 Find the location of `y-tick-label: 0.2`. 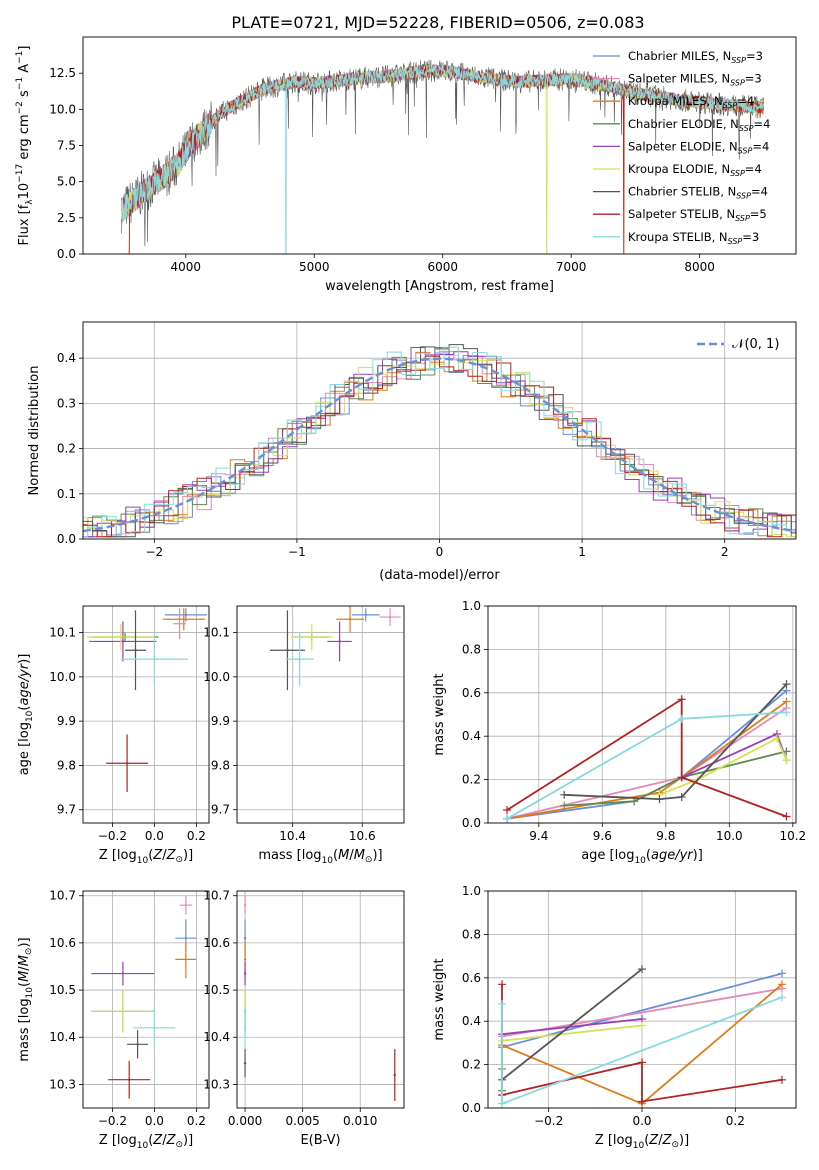

y-tick-label: 0.2 is located at coordinates (471, 780).